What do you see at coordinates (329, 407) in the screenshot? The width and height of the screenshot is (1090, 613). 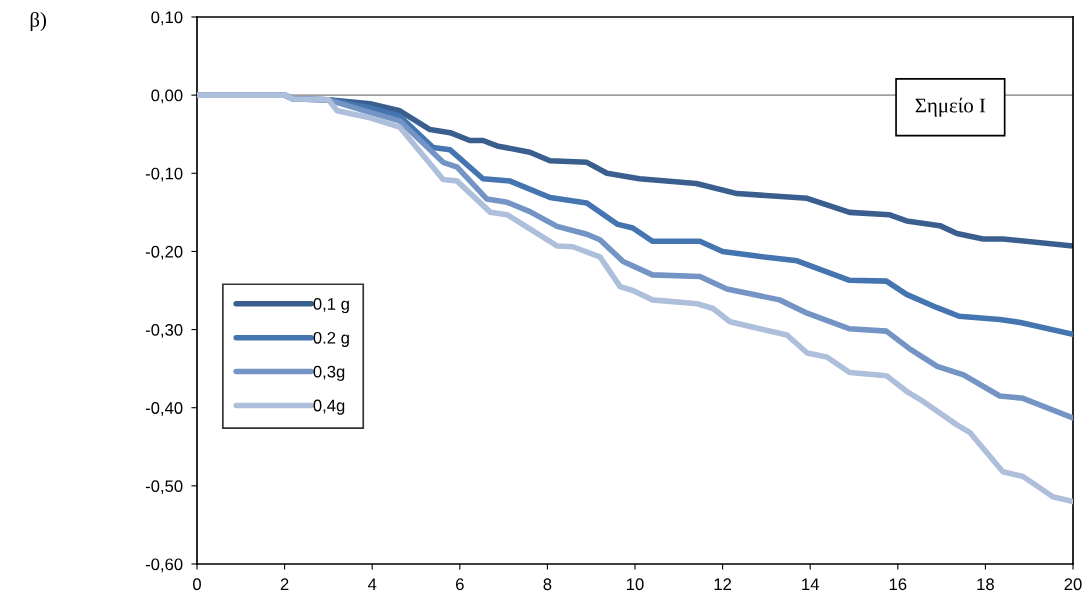 I see `legend-label: 0,4g` at bounding box center [329, 407].